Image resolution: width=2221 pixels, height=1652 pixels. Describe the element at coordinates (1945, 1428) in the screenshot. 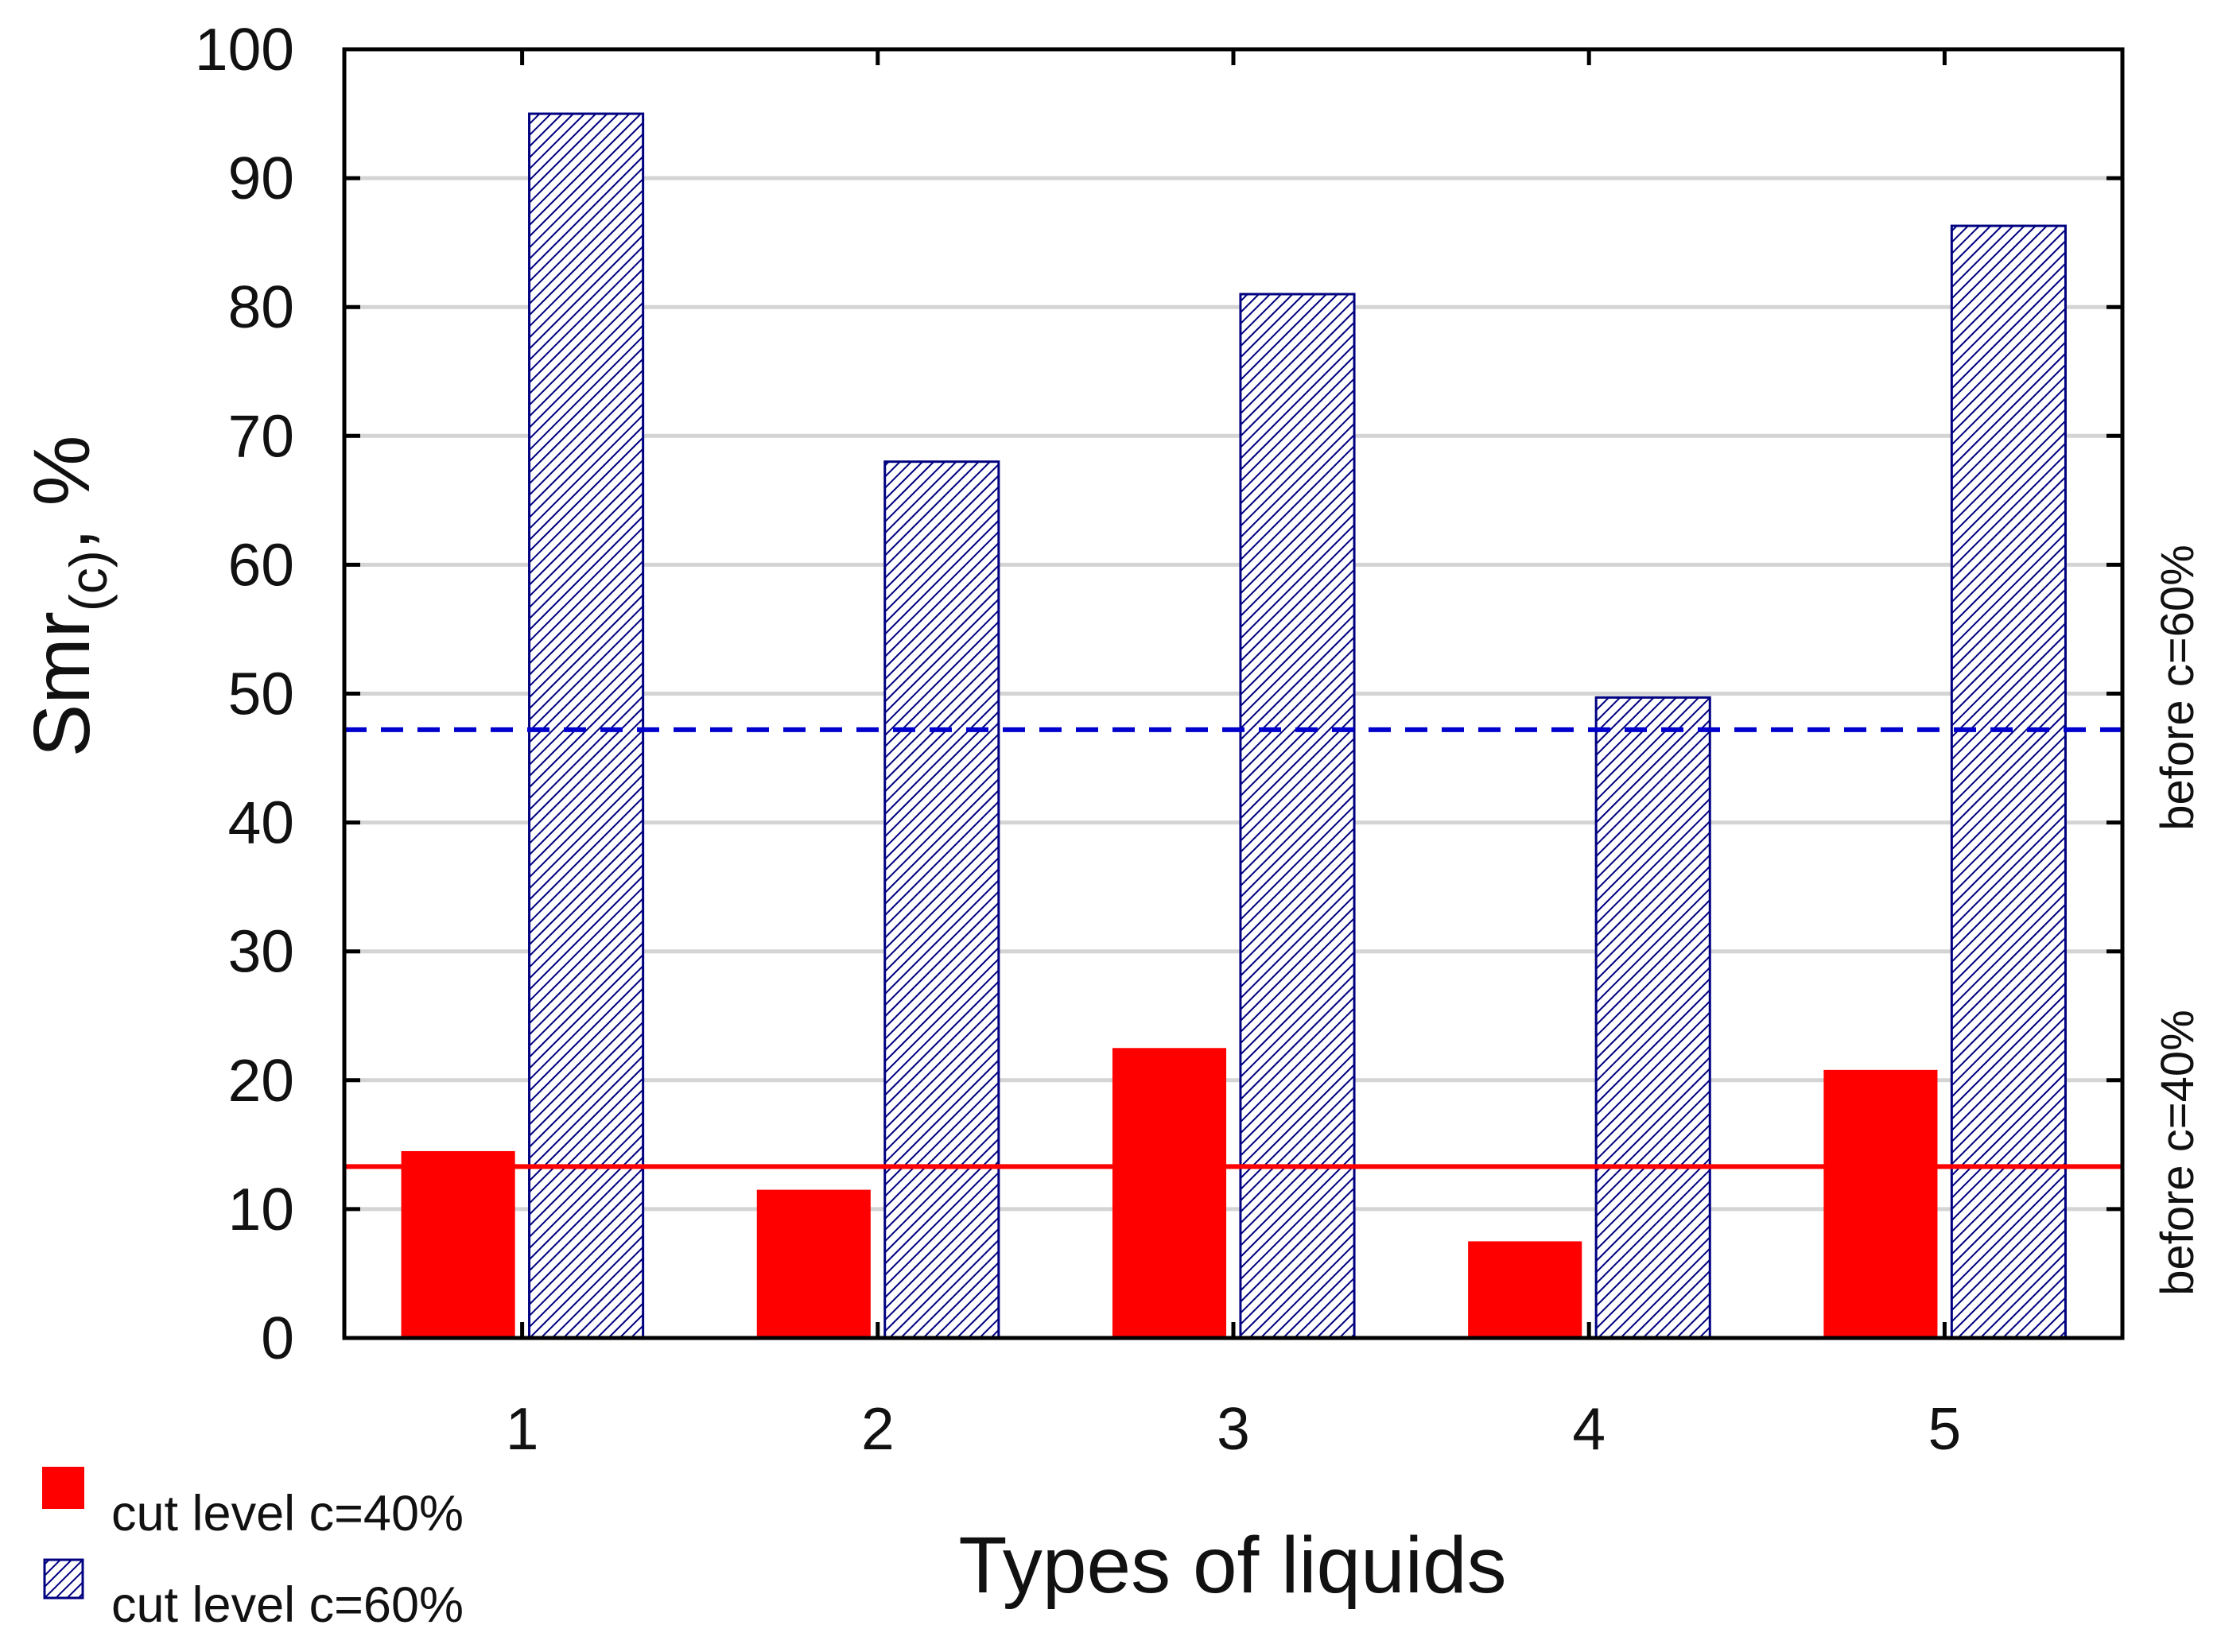

I see `x-tick-label-5: 5` at that location.